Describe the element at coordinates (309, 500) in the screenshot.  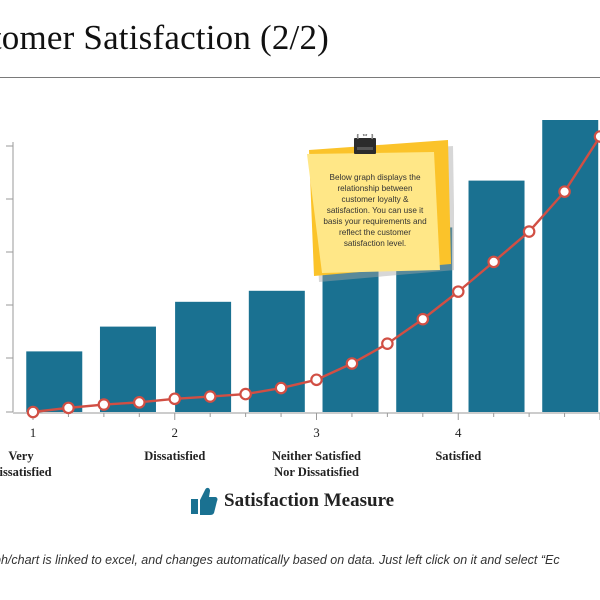
I see `axis-title-label: Satisfaction Measure` at that location.